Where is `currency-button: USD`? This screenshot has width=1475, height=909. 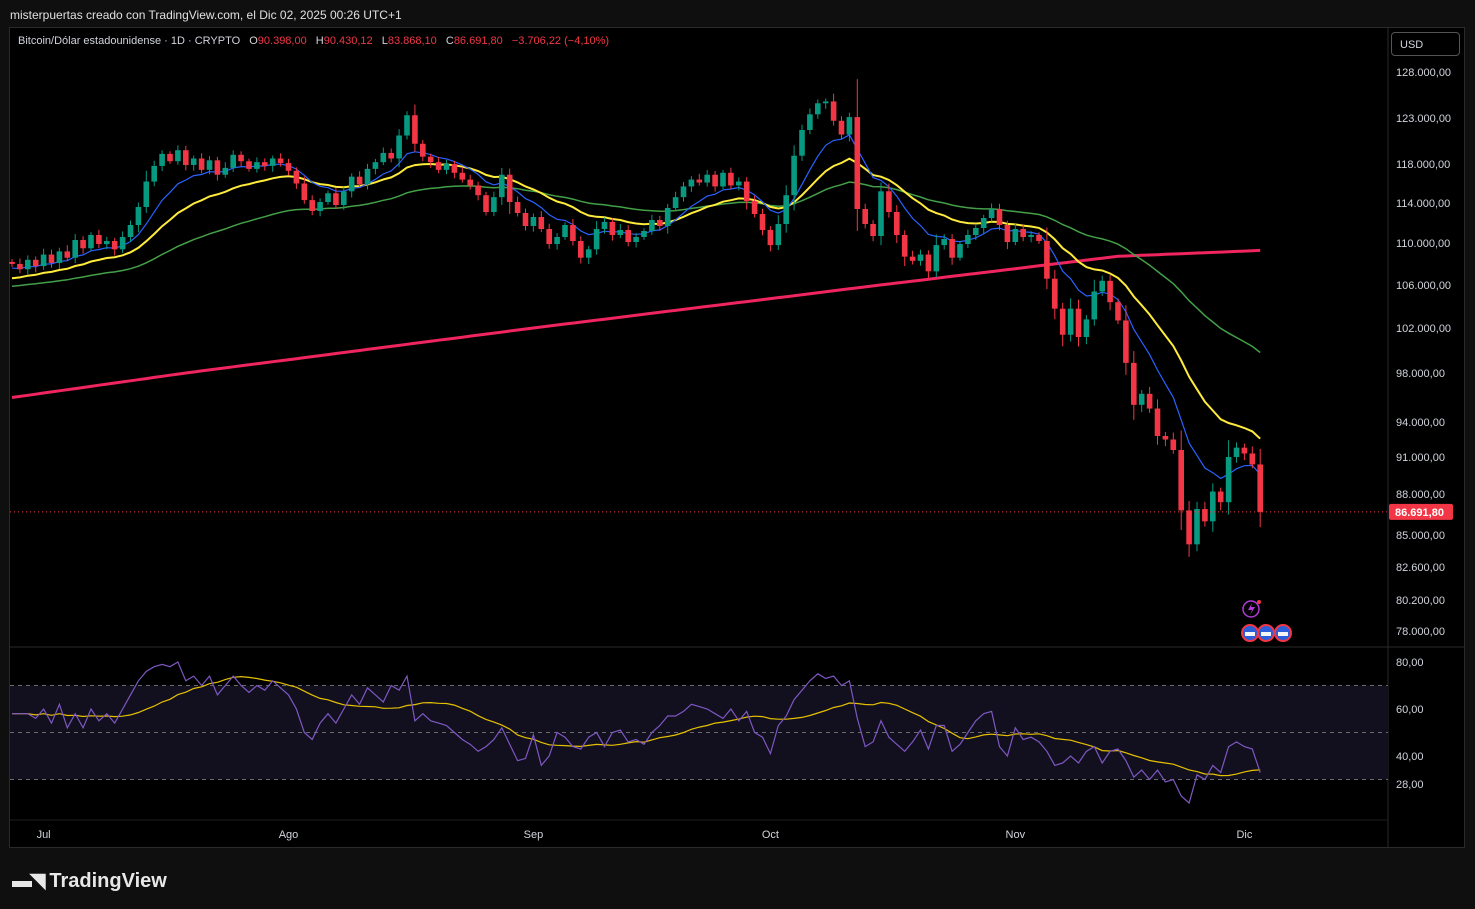 currency-button: USD is located at coordinates (1425, 44).